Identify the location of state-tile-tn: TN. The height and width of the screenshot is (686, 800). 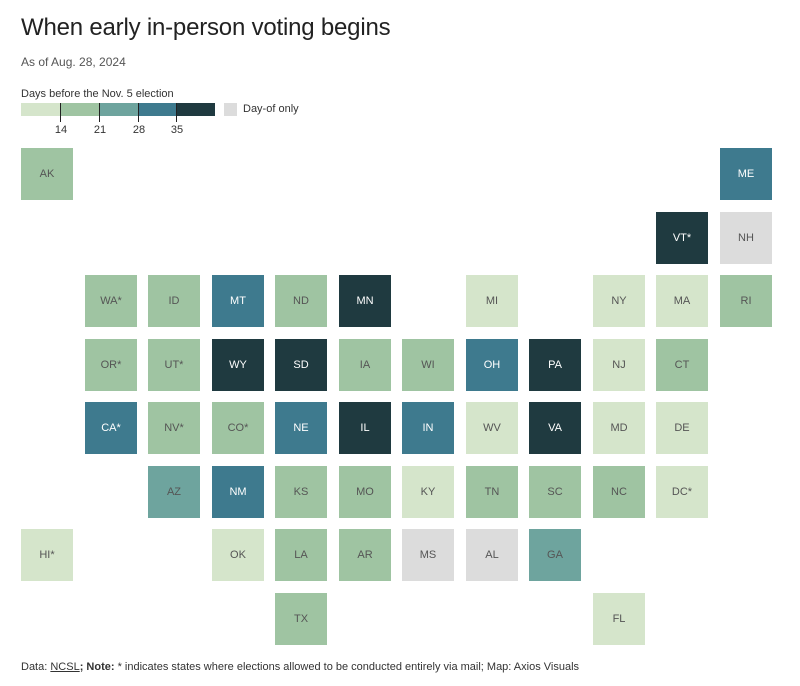
(492, 492).